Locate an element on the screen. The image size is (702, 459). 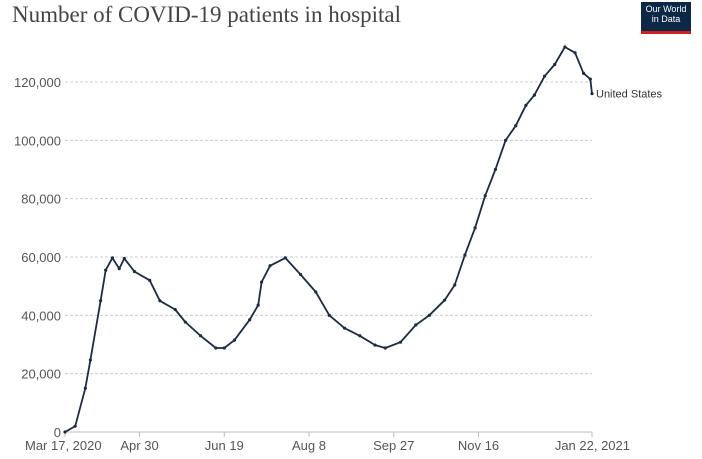
y-tick-label: 60,000 is located at coordinates (41, 257).